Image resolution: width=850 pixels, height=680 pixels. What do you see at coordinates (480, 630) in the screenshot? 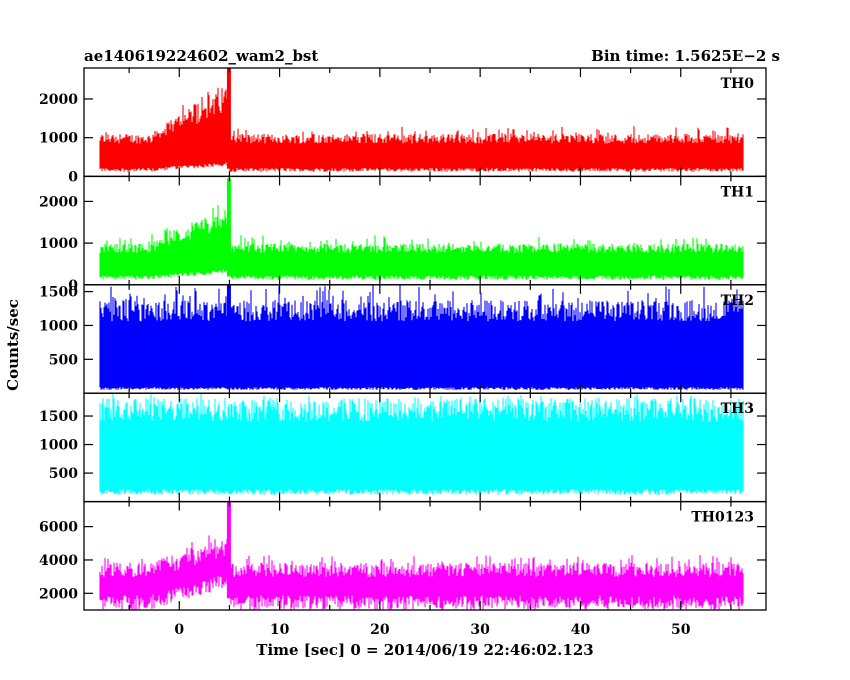
I see `x-tick-label: 30` at bounding box center [480, 630].